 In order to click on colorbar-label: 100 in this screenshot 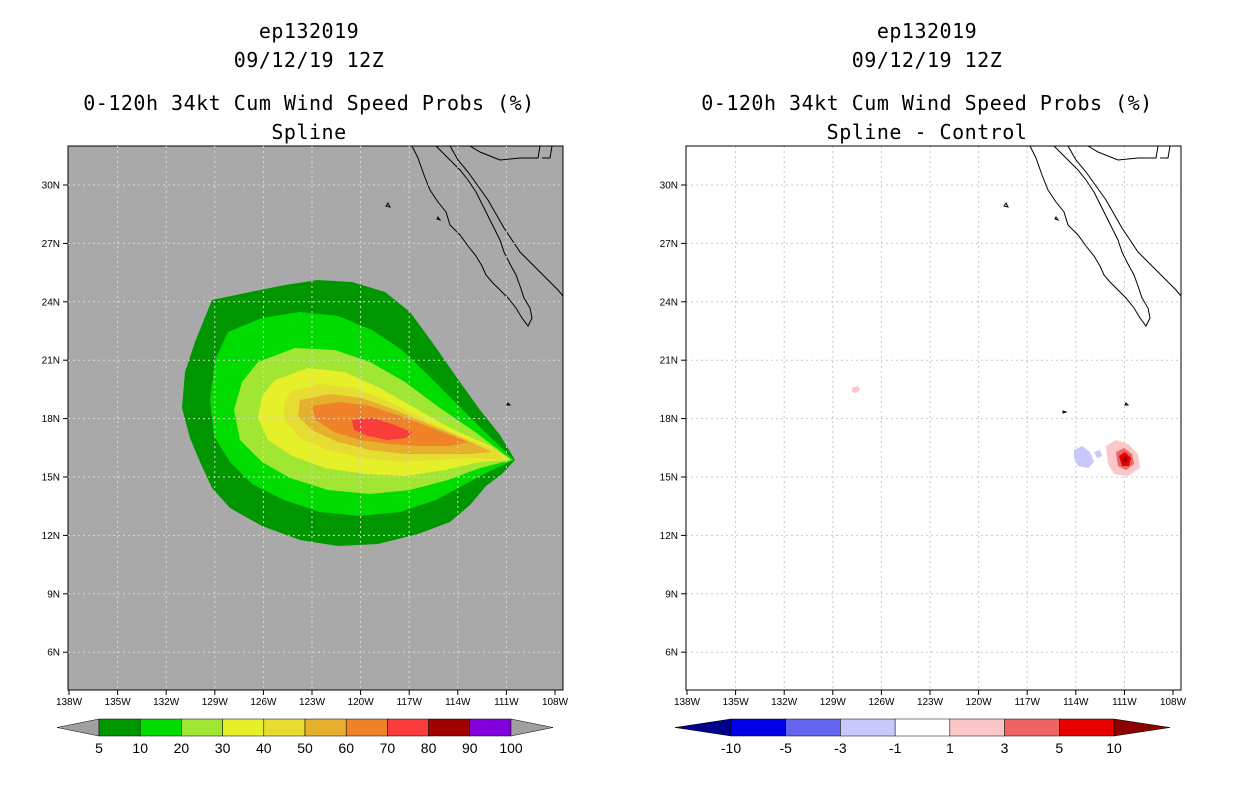, I will do `click(511, 748)`.